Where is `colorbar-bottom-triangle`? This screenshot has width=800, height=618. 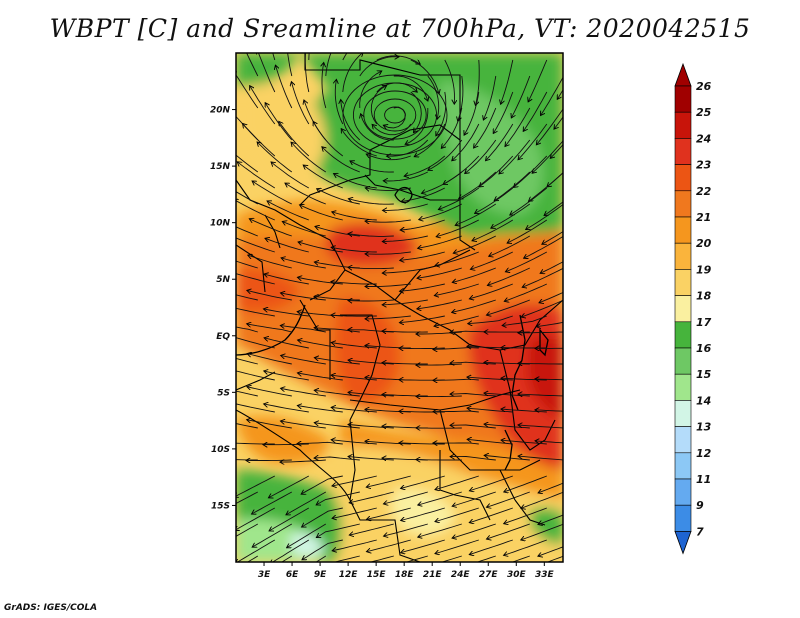
colorbar-bottom-triangle is located at coordinates (683, 543).